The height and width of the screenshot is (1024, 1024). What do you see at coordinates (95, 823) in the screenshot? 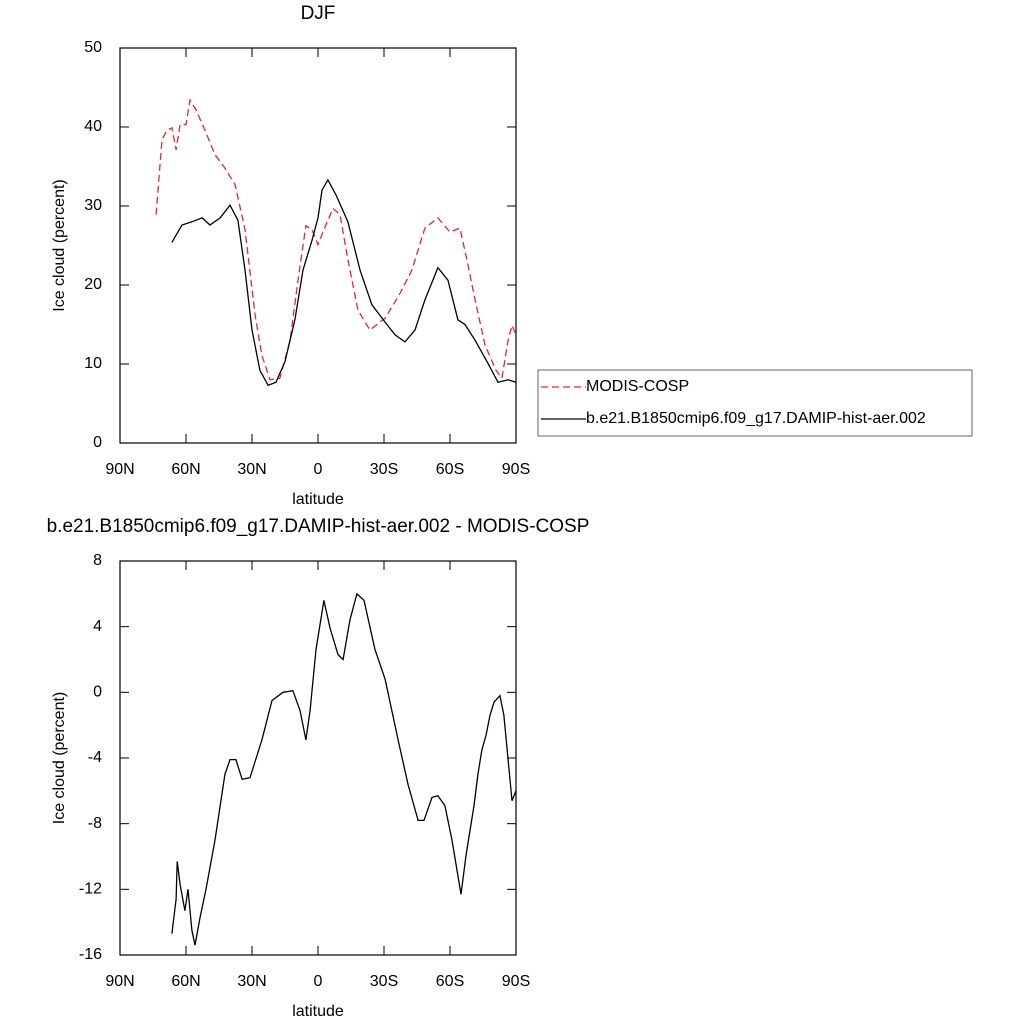
I see `y-tick-label: -8` at bounding box center [95, 823].